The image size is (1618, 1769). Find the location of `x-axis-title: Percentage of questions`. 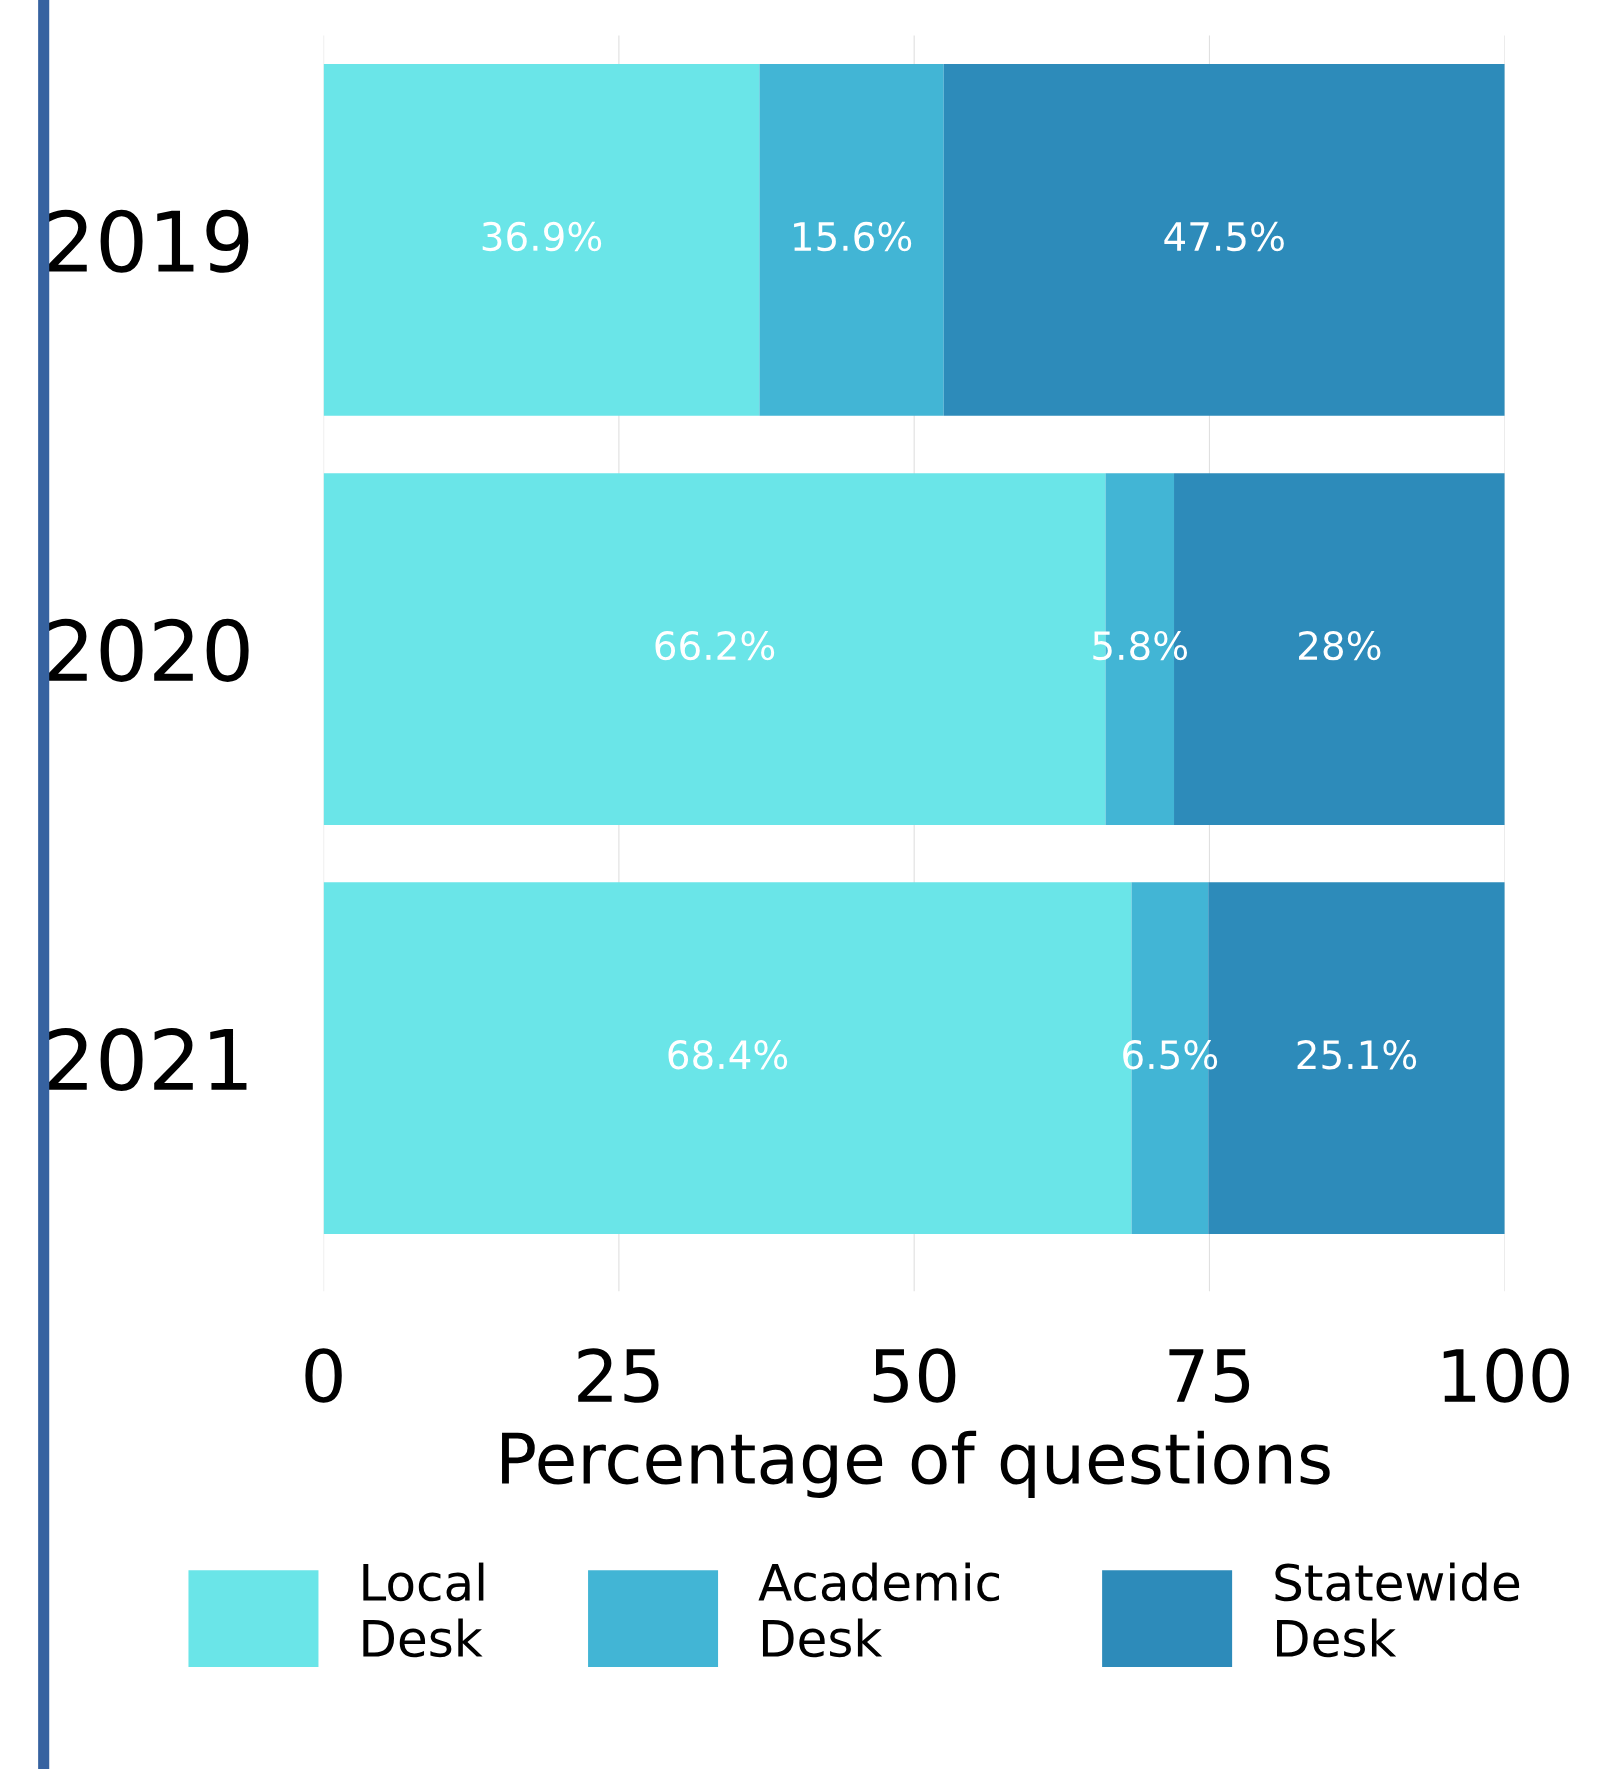

x-axis-title: Percentage of questions is located at coordinates (916, 1464).